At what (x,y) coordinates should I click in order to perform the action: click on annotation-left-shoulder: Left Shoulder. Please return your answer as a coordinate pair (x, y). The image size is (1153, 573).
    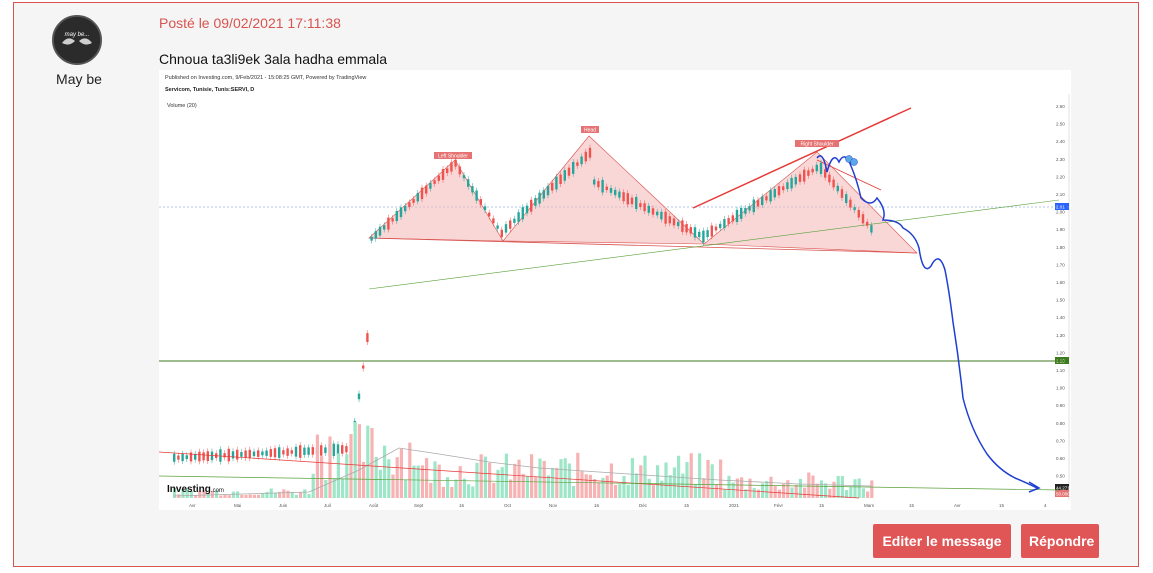
    Looking at the image, I should click on (453, 157).